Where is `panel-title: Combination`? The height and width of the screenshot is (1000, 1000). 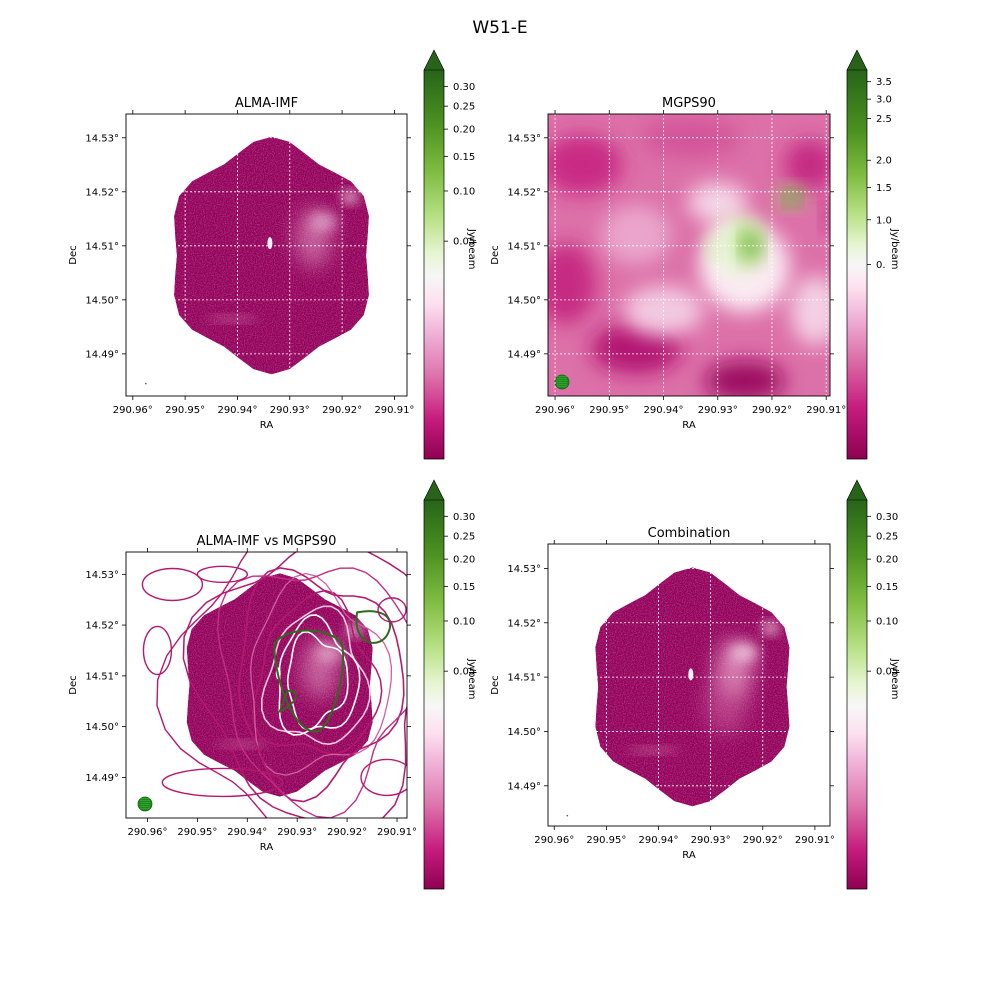 panel-title: Combination is located at coordinates (689, 533).